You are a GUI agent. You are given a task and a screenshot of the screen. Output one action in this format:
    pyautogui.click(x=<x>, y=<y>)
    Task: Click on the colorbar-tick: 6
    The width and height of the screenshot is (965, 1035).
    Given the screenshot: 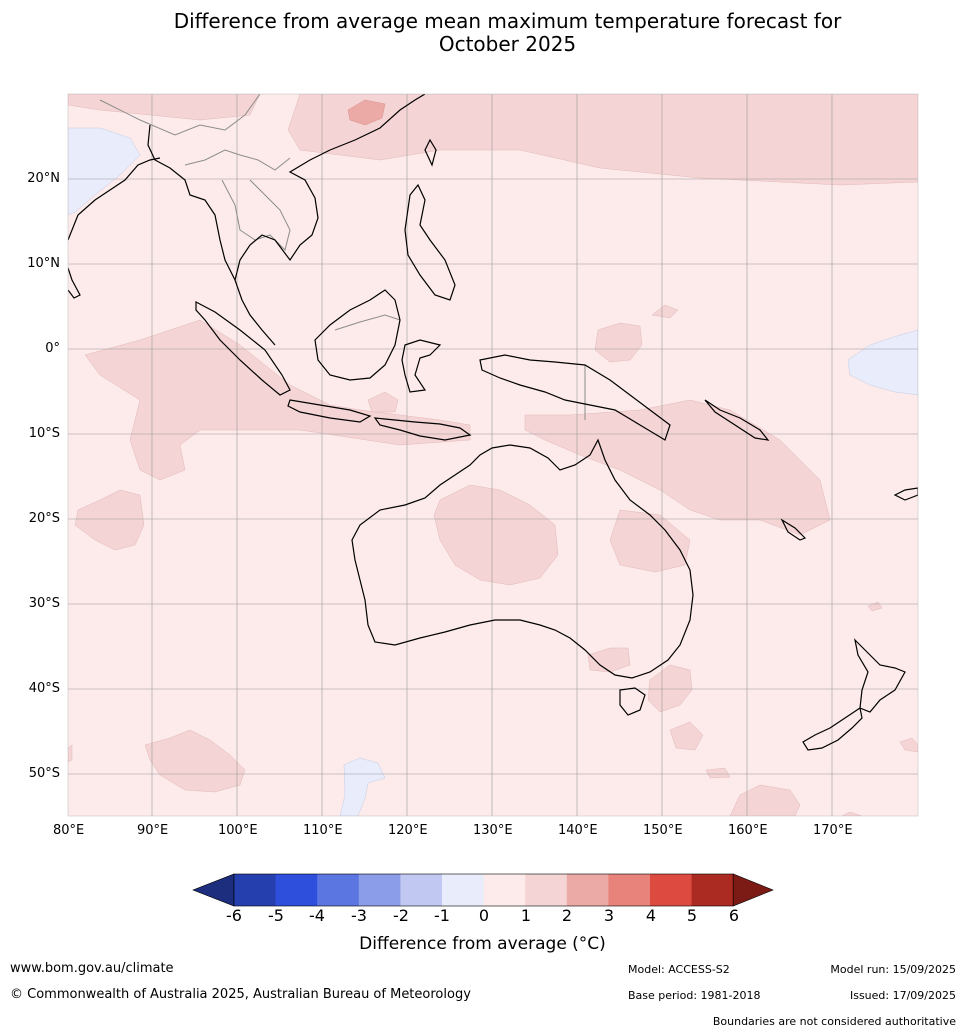 What is the action you would take?
    pyautogui.click(x=734, y=915)
    